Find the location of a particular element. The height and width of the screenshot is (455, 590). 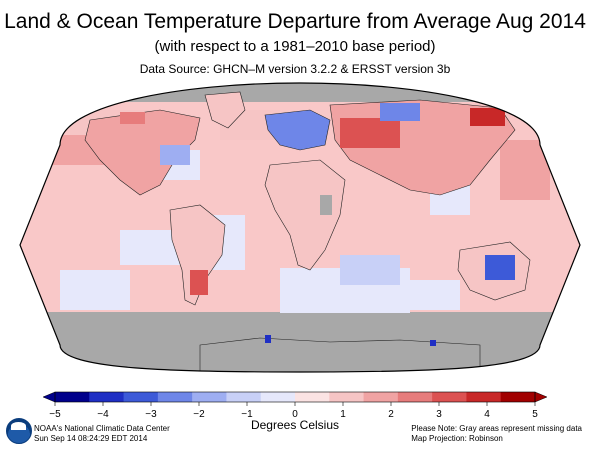

colorbar-tick-label: −5 is located at coordinates (55, 414).